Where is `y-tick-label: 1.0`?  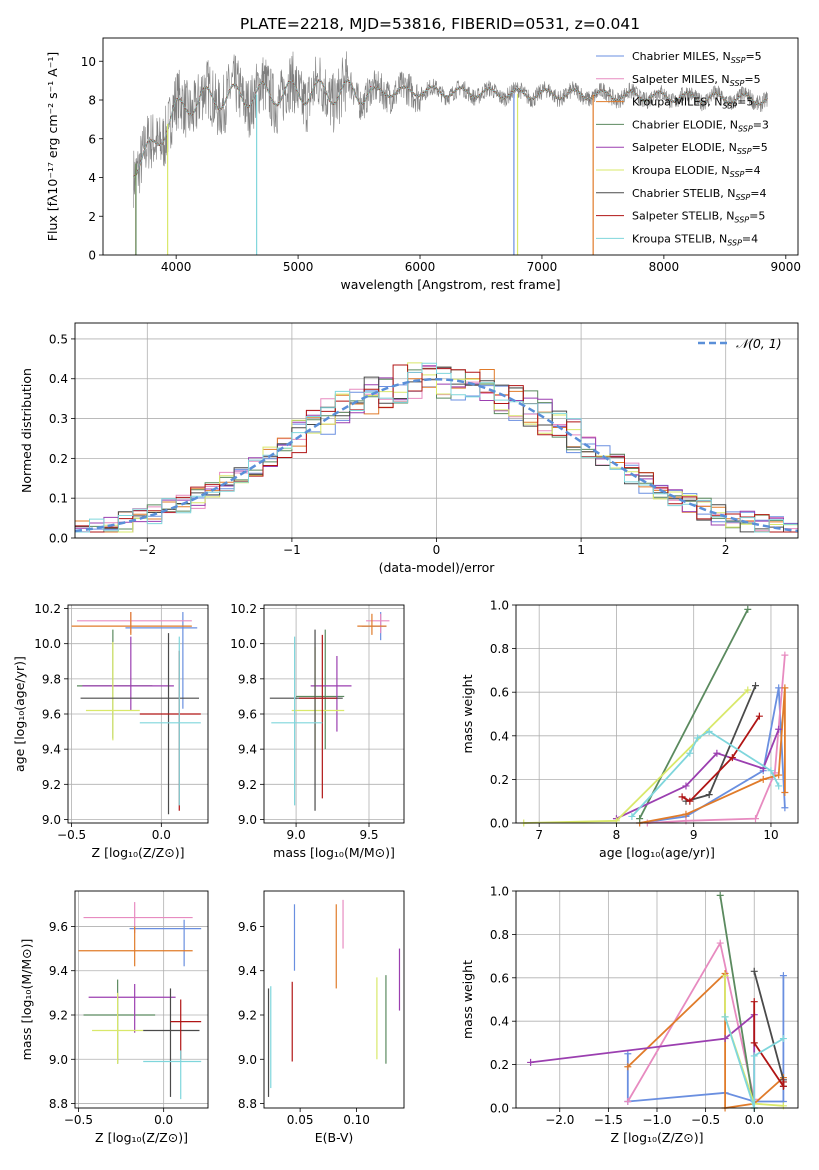
y-tick-label: 1.0 is located at coordinates (499, 606).